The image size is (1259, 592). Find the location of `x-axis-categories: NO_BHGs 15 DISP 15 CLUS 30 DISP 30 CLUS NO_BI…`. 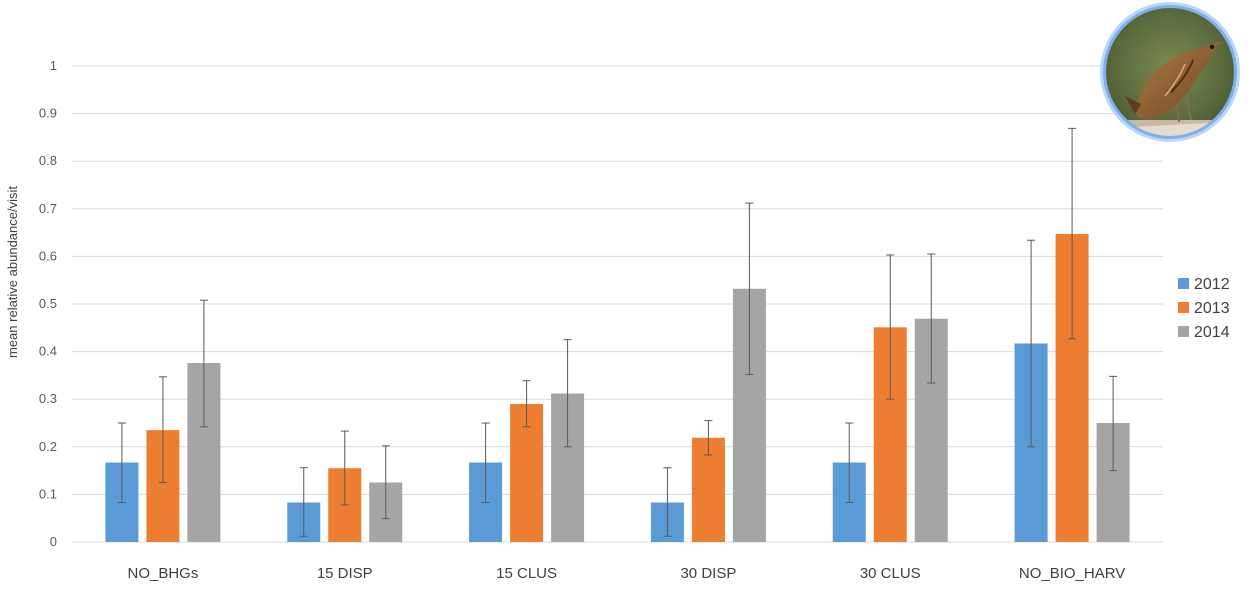

x-axis-categories: NO_BHGs 15 DISP 15 CLUS 30 DISP 30 CLUS NO_BI… is located at coordinates (626, 573).